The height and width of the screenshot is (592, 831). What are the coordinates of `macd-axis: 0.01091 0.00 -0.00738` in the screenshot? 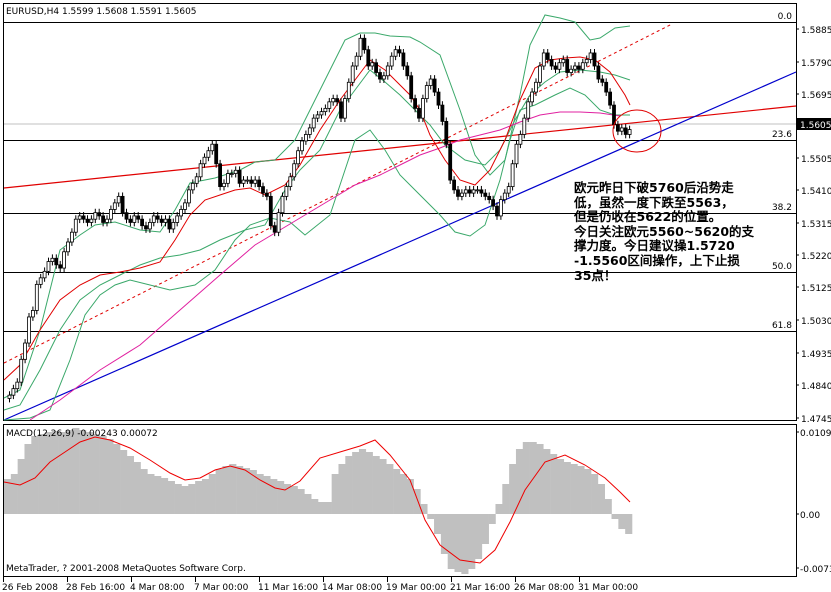 It's located at (813, 502).